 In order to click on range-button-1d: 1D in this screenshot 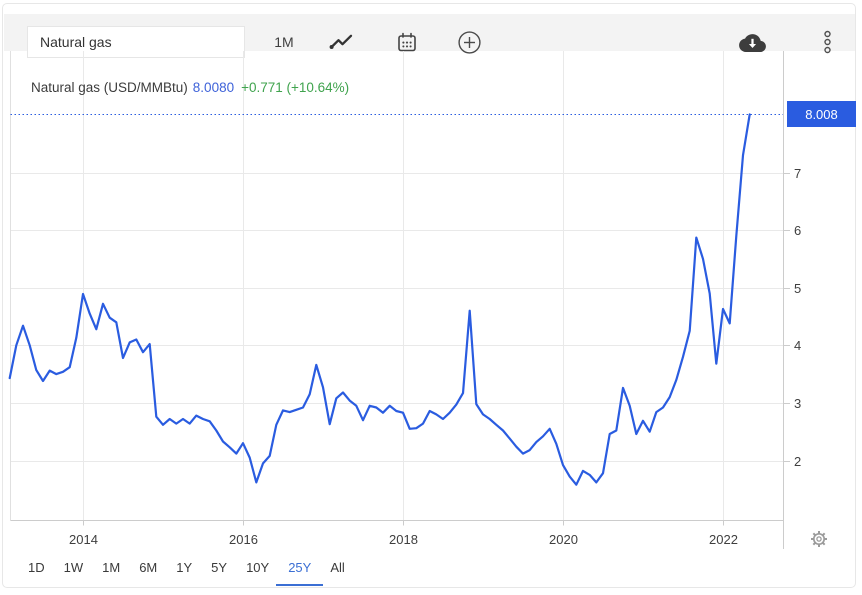, I will do `click(36, 567)`.